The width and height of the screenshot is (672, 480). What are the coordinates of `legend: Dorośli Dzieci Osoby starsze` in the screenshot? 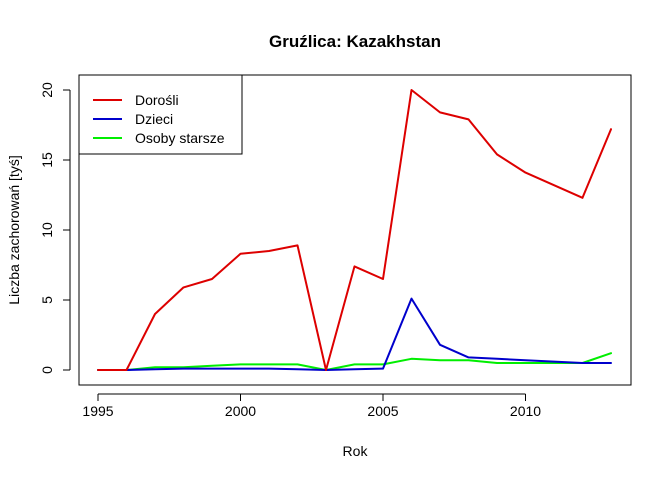 It's located at (160, 114).